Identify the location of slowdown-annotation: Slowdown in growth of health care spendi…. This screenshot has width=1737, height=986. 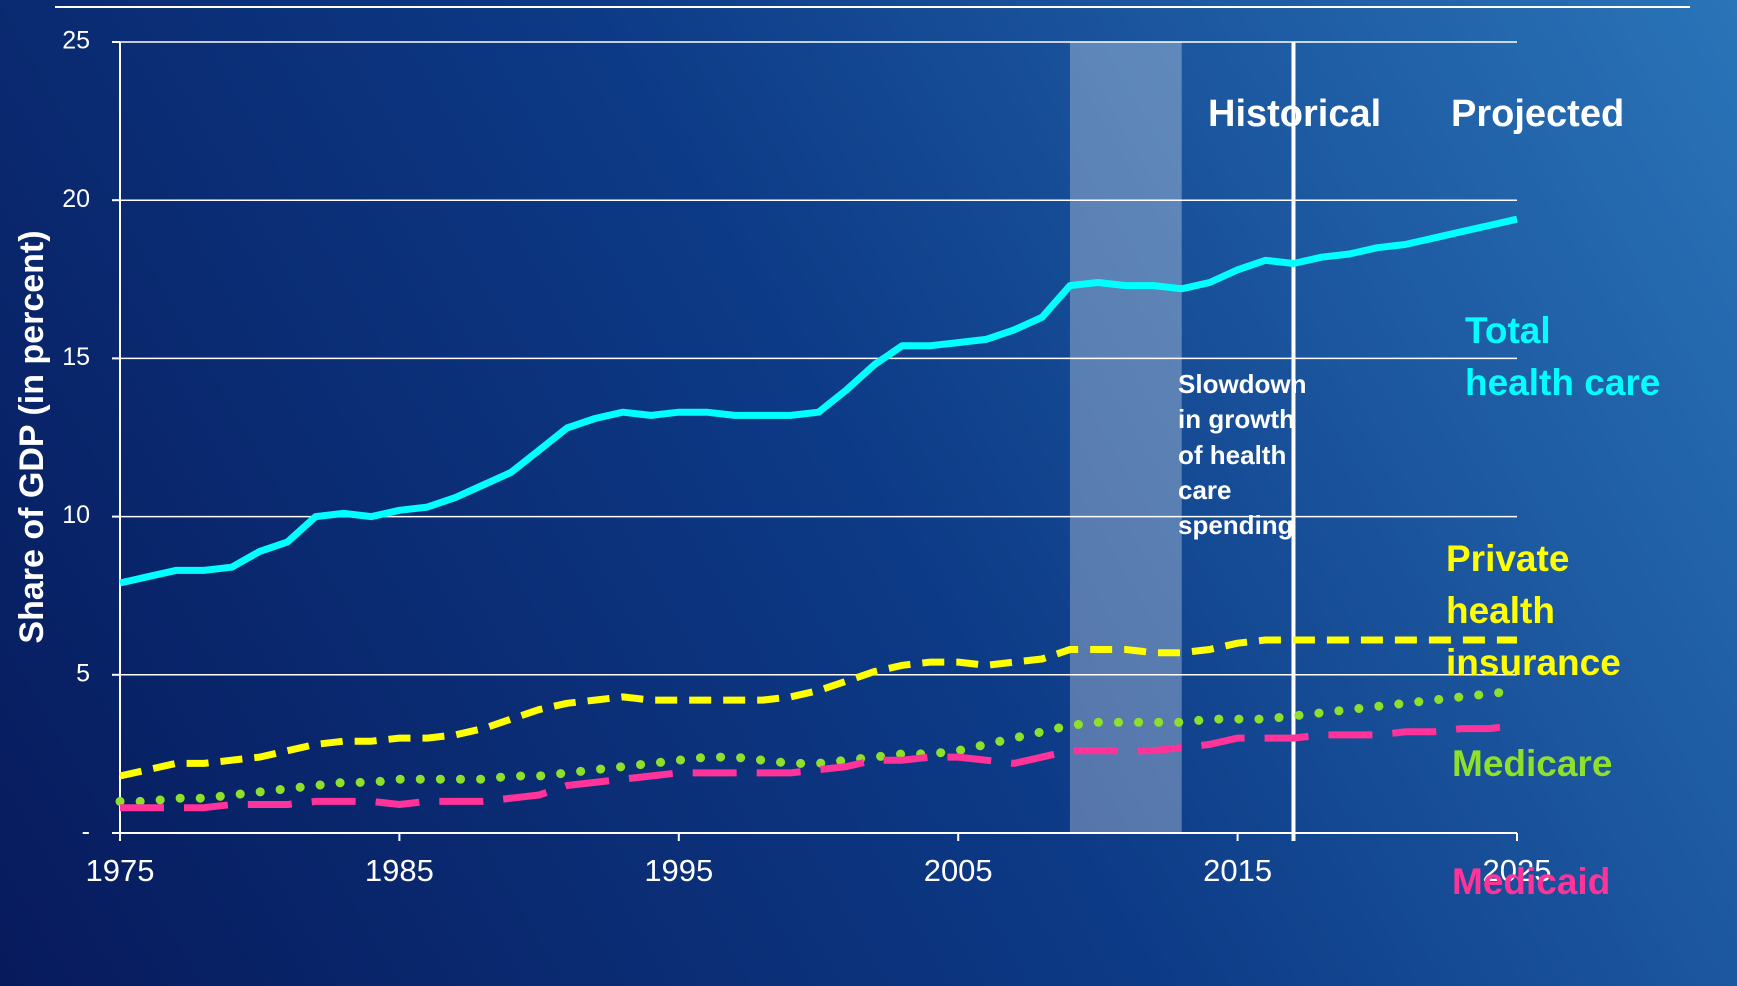
(1242, 455).